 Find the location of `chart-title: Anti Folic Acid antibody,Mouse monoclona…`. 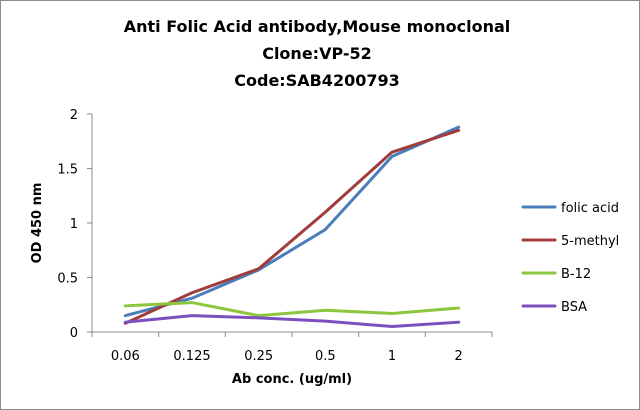

chart-title: Anti Folic Acid antibody,Mouse monoclona… is located at coordinates (317, 53).